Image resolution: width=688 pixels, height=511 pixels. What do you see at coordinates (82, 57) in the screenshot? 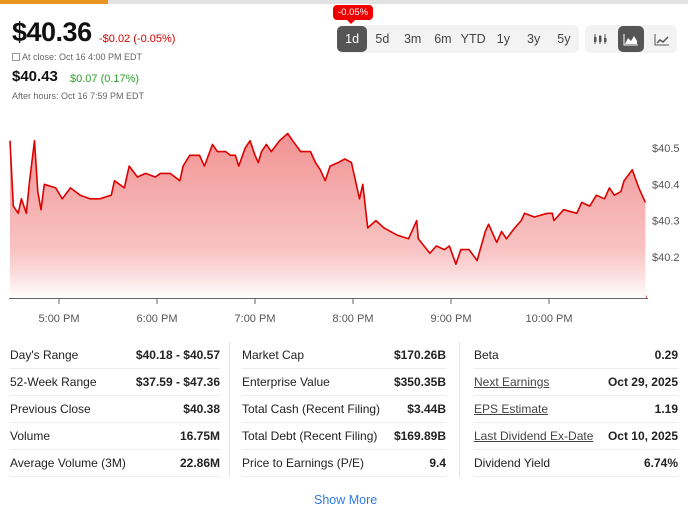
I see `close-label: At close: Oct 16 4:00 PM EDT` at bounding box center [82, 57].